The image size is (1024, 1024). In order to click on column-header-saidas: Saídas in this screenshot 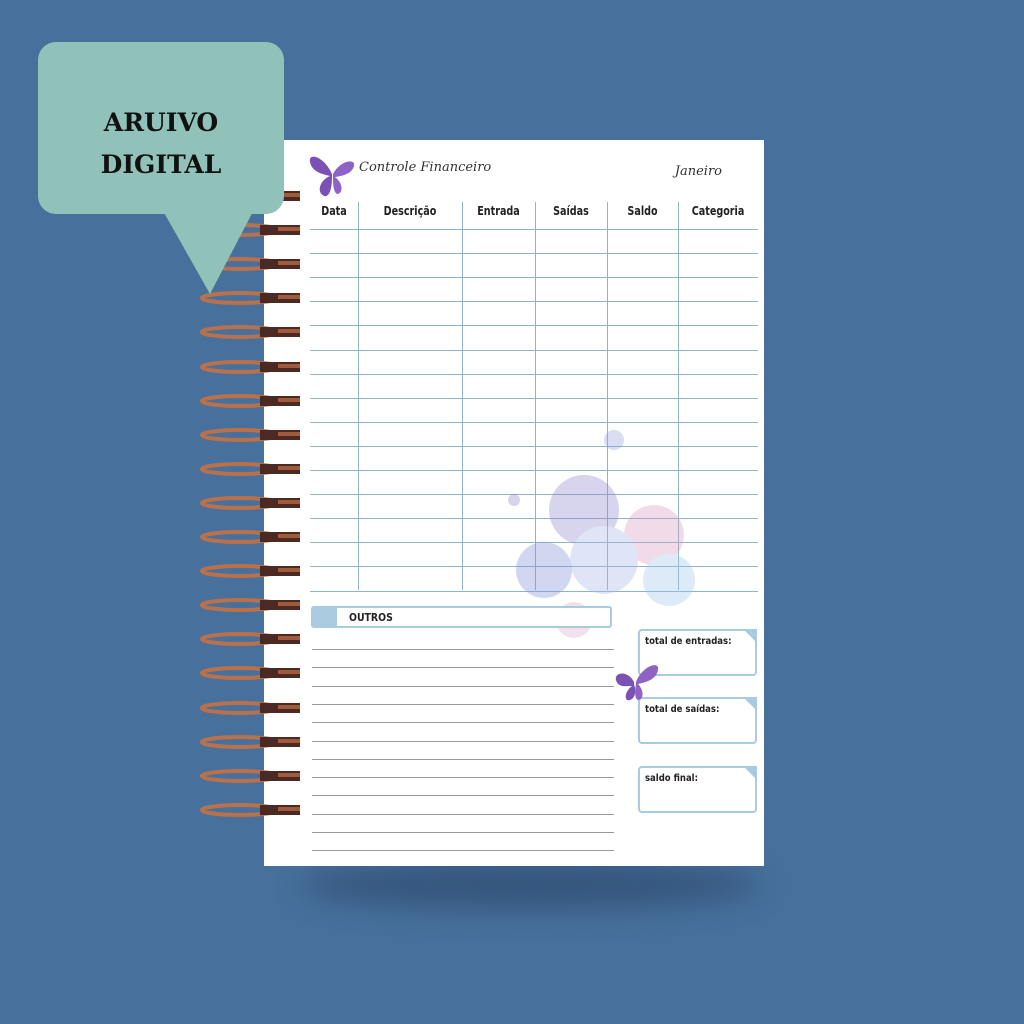, I will do `click(571, 211)`.